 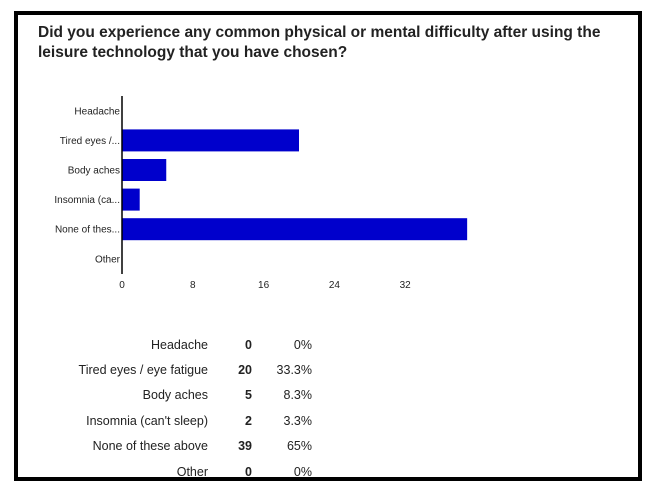 I want to click on table-row: Body aches 5 8.3%, so click(x=169, y=395).